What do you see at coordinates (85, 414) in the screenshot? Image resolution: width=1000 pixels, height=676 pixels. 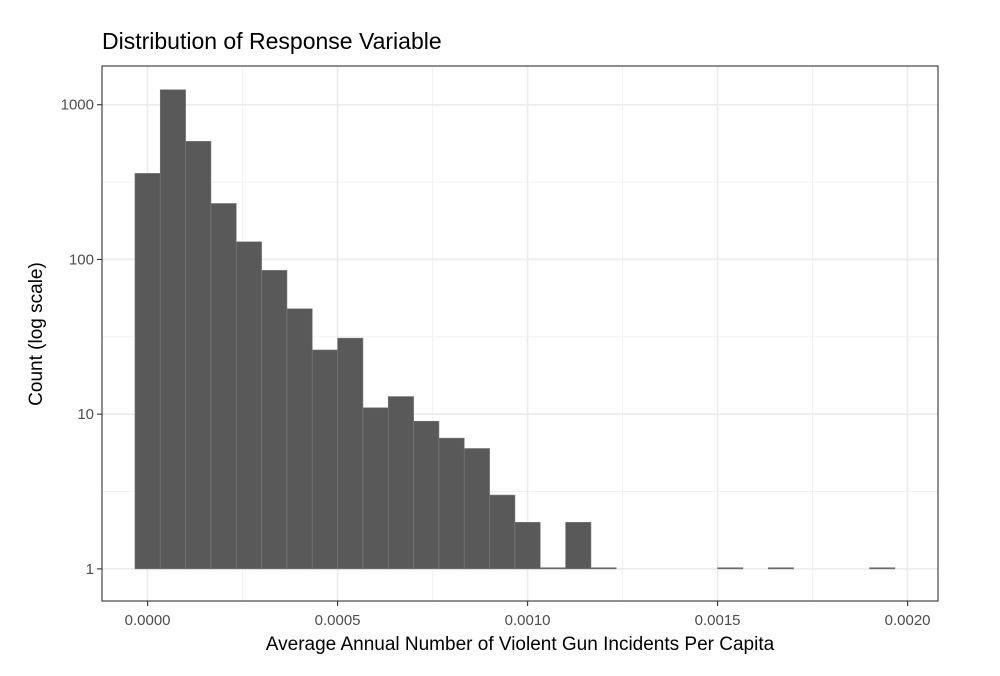 I see `y-tick-label: 10` at bounding box center [85, 414].